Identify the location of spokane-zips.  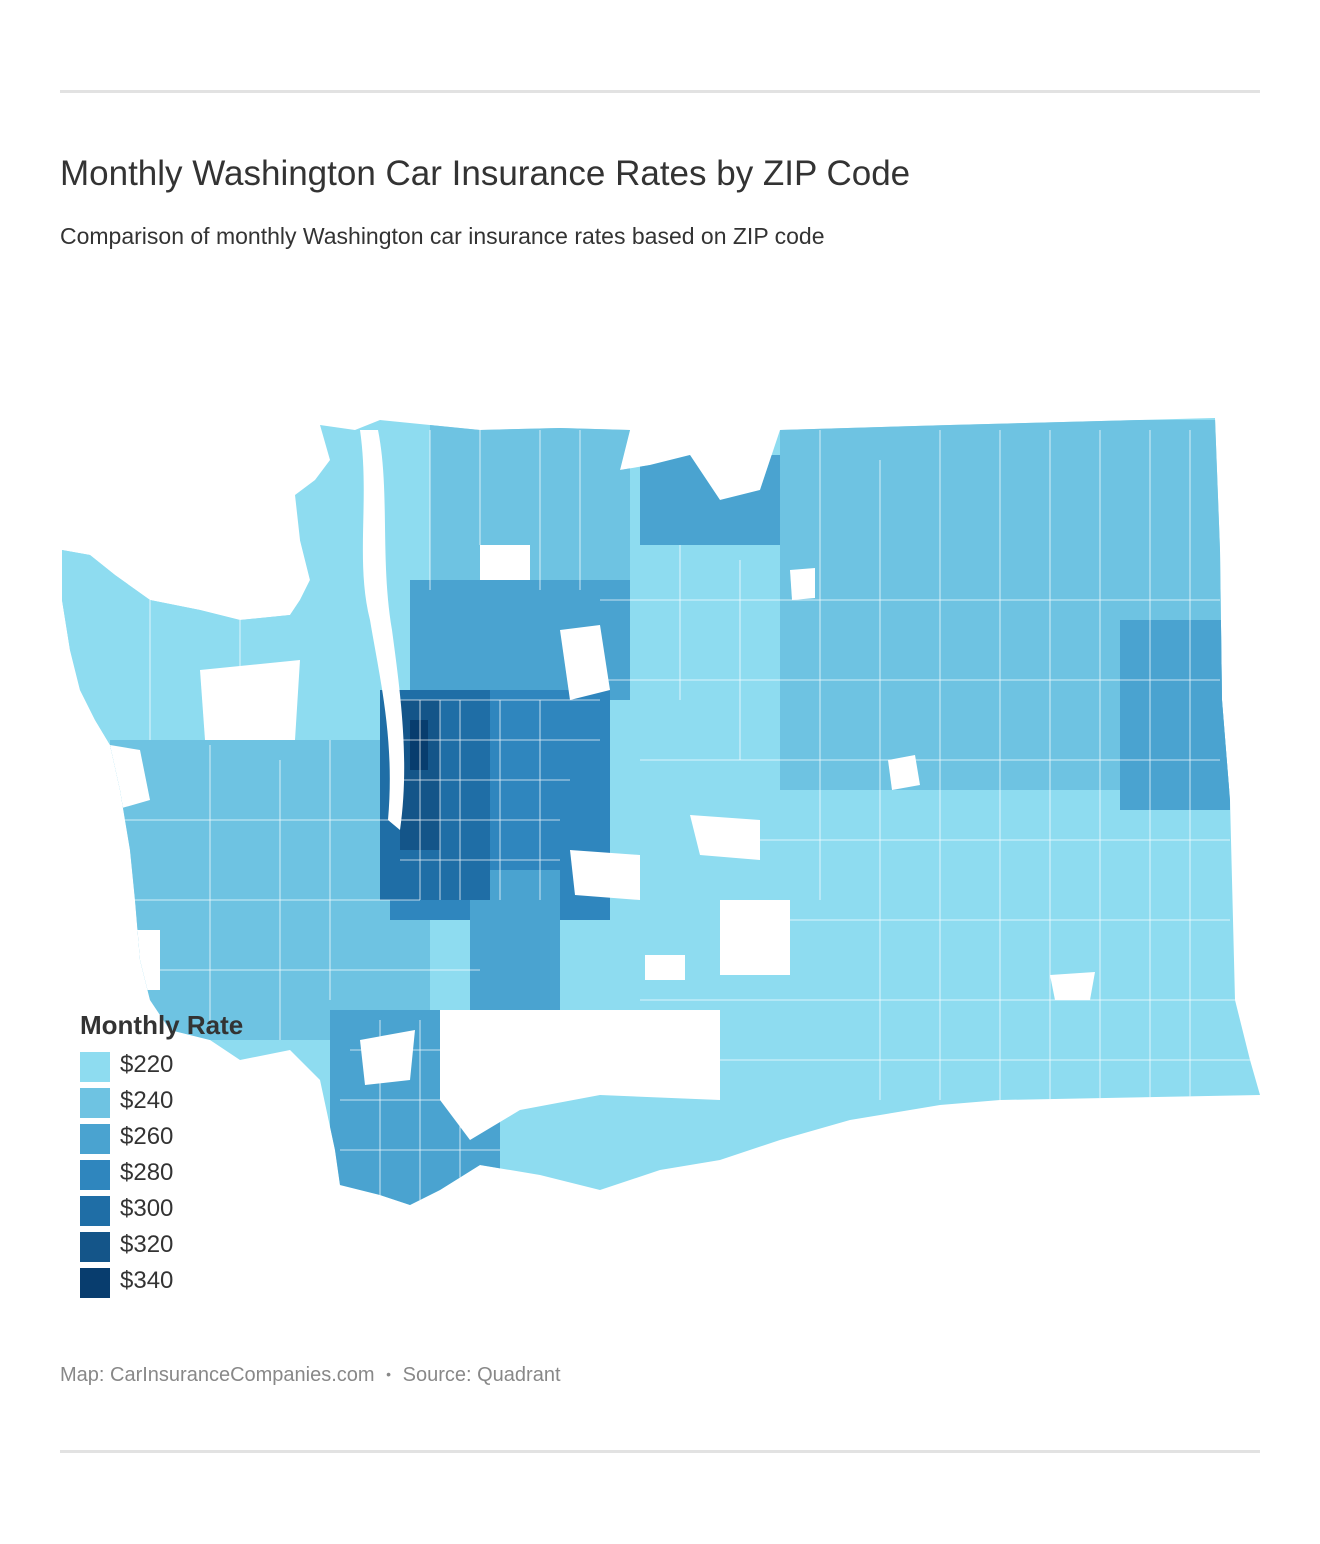
(1175, 715).